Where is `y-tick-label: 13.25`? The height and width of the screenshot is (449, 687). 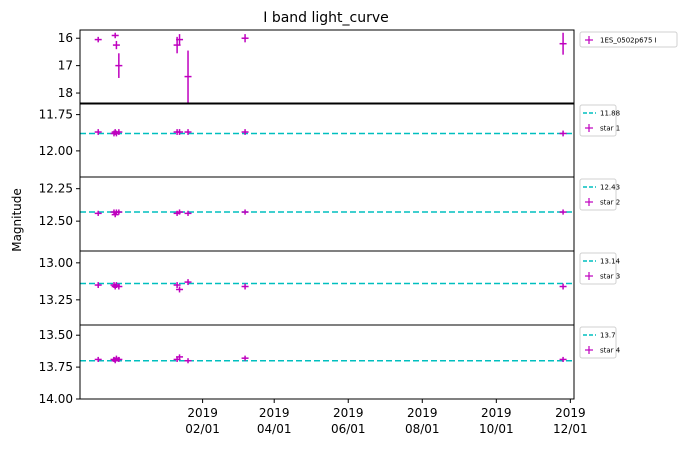
y-tick-label: 13.25 is located at coordinates (56, 300).